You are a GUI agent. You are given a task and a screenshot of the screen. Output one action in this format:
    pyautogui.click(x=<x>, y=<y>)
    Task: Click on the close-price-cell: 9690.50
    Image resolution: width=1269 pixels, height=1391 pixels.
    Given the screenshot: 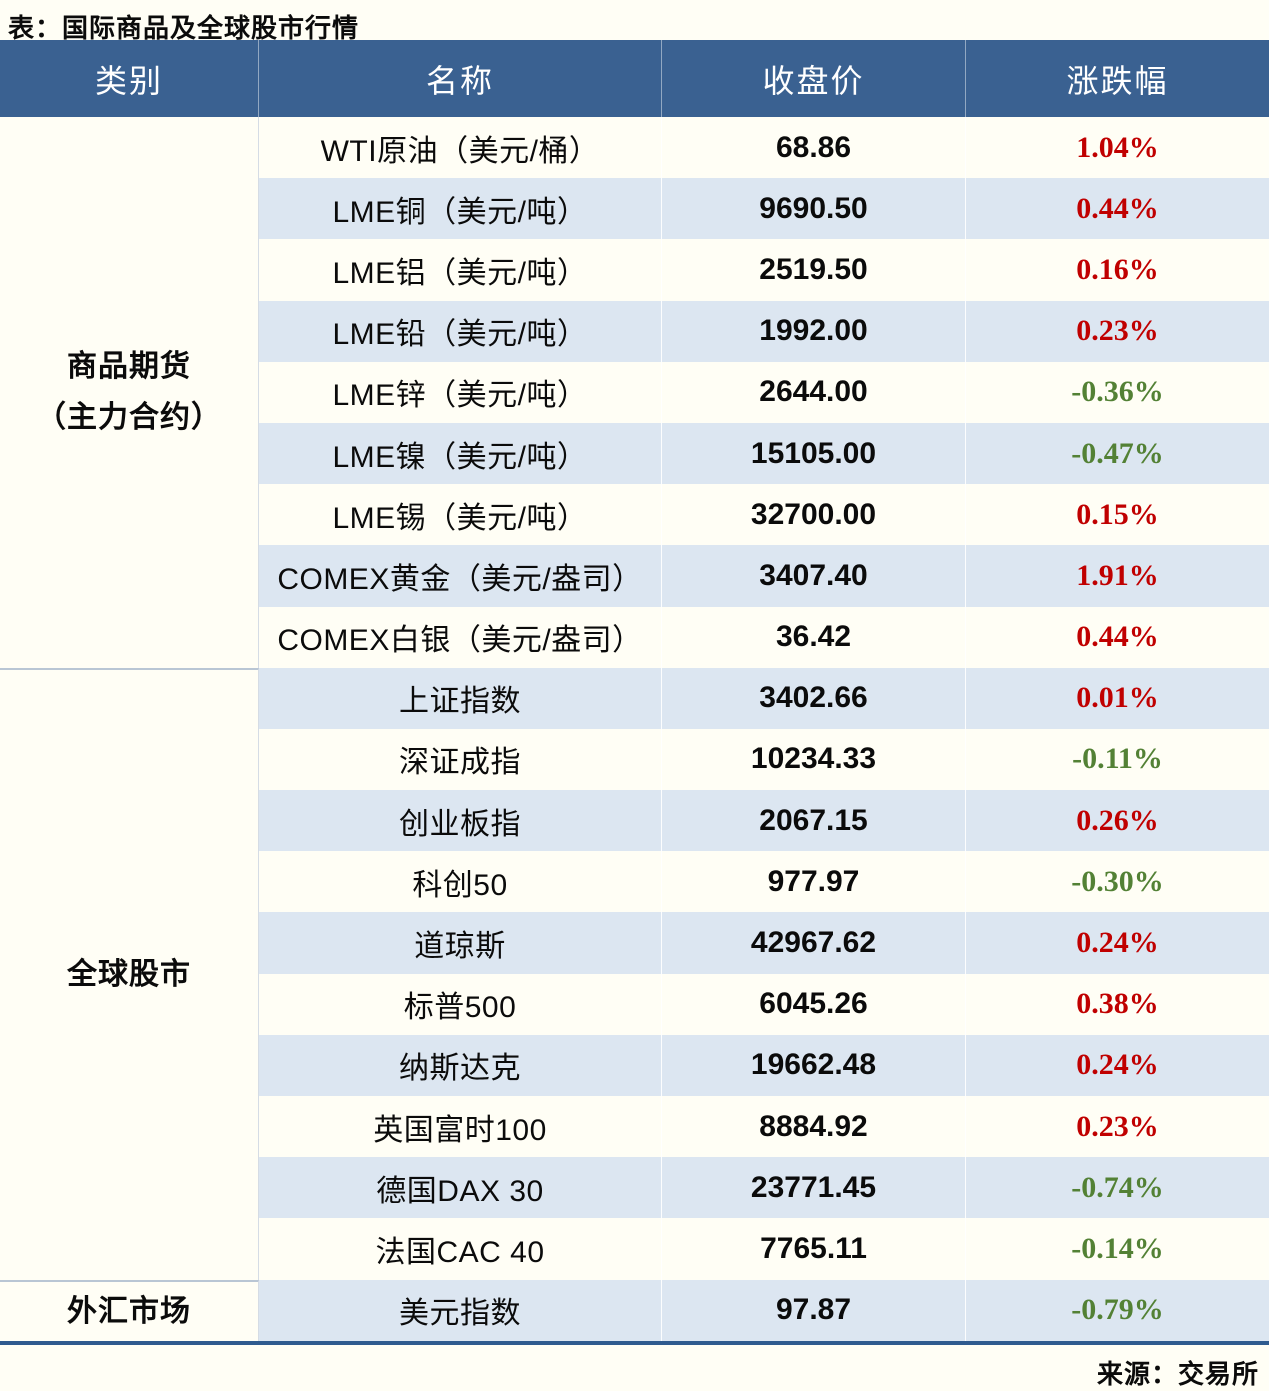 What is the action you would take?
    pyautogui.click(x=814, y=209)
    